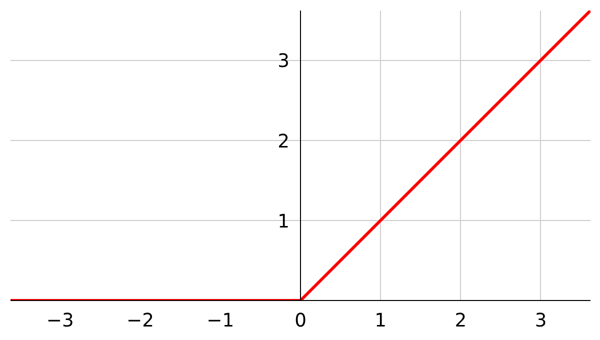 The width and height of the screenshot is (600, 340). Describe the element at coordinates (284, 61) in the screenshot. I see `y-tick-label: 3` at that location.